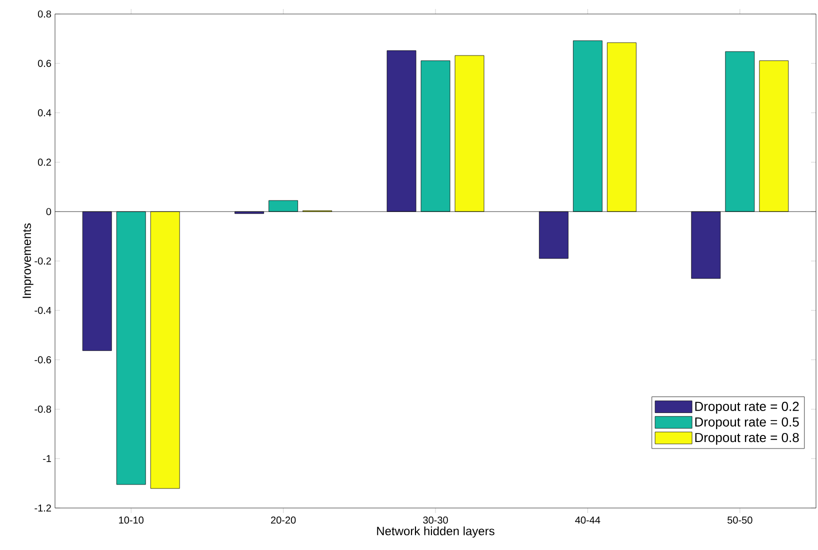  Describe the element at coordinates (747, 408) in the screenshot. I see `legend-label: Dropout rate = 0.2` at that location.